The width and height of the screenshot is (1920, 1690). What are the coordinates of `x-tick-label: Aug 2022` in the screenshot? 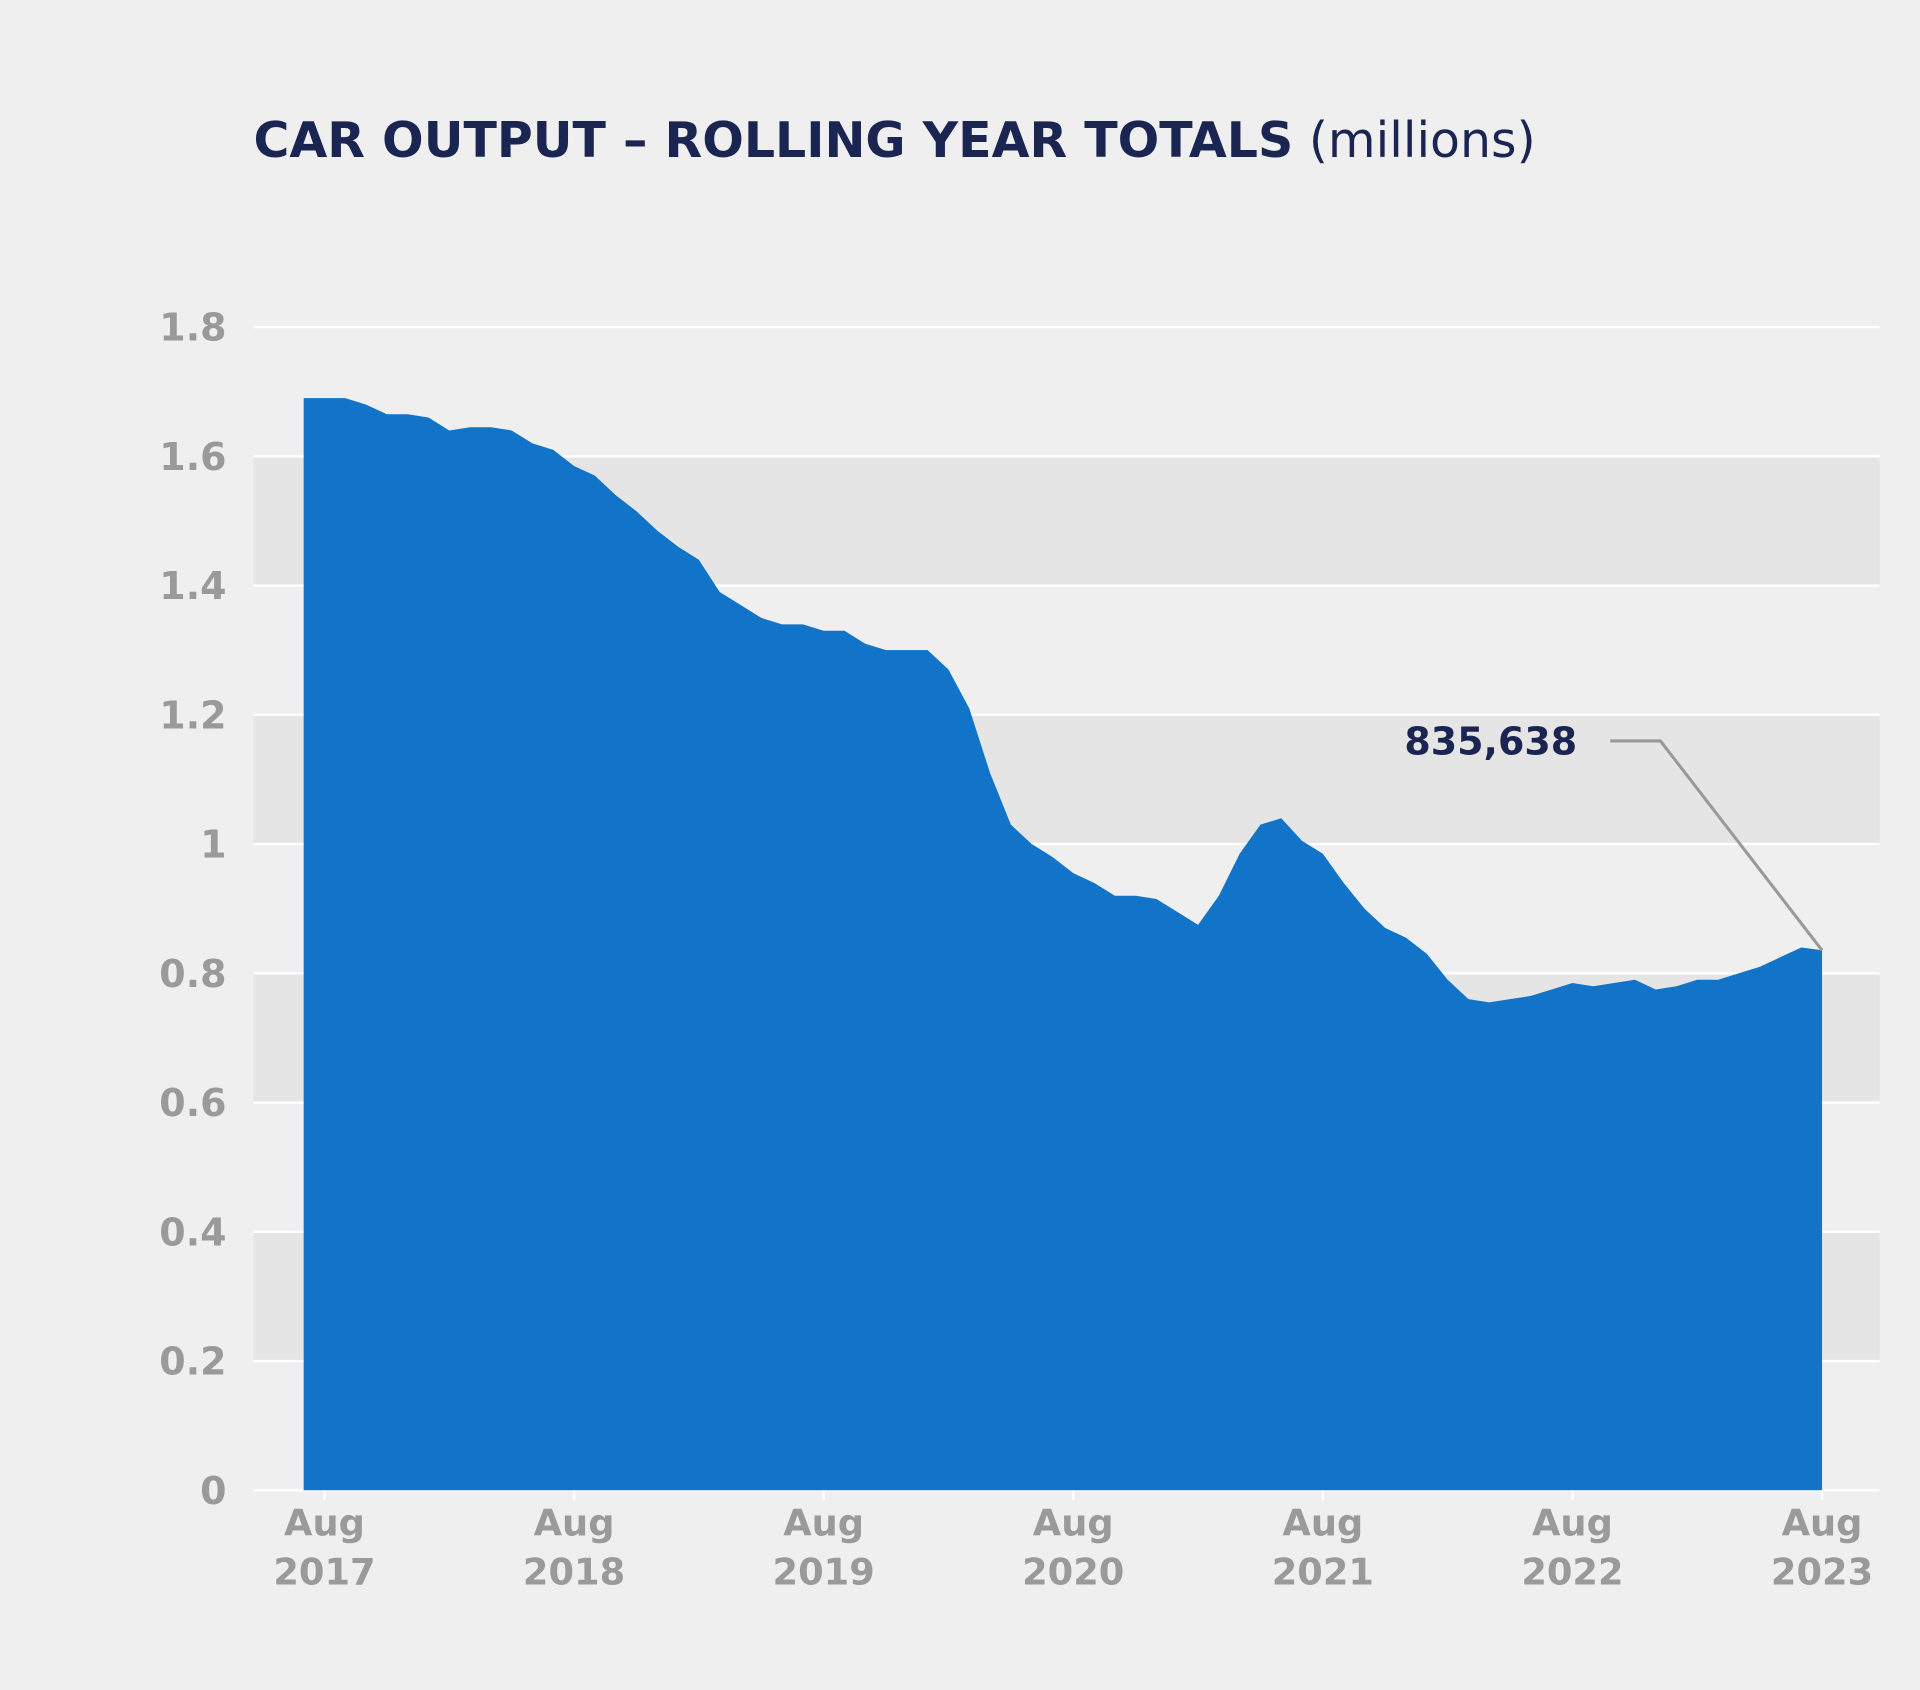 It's located at (1572, 1548).